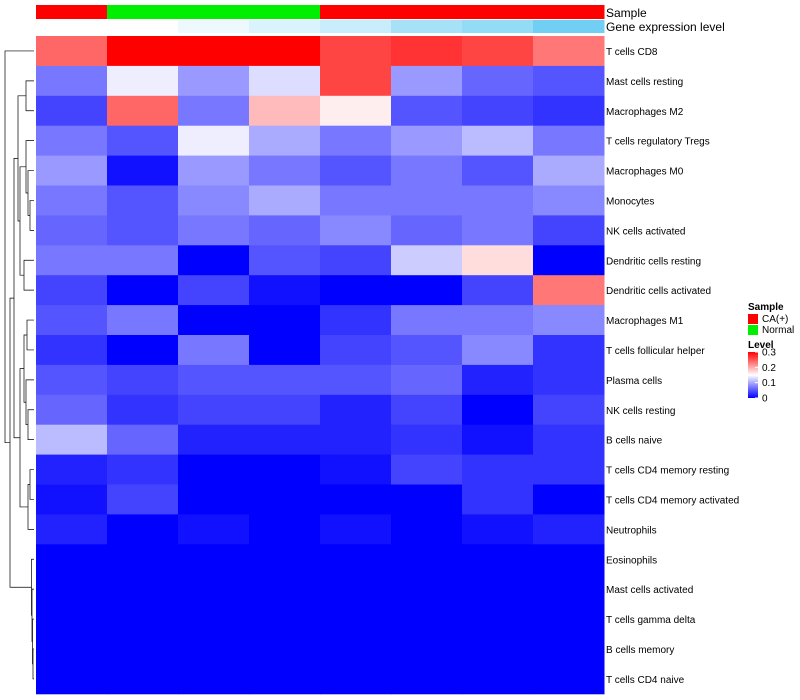 The image size is (800, 700). Describe the element at coordinates (645, 321) in the screenshot. I see `row-label: Macrophages M1` at that location.